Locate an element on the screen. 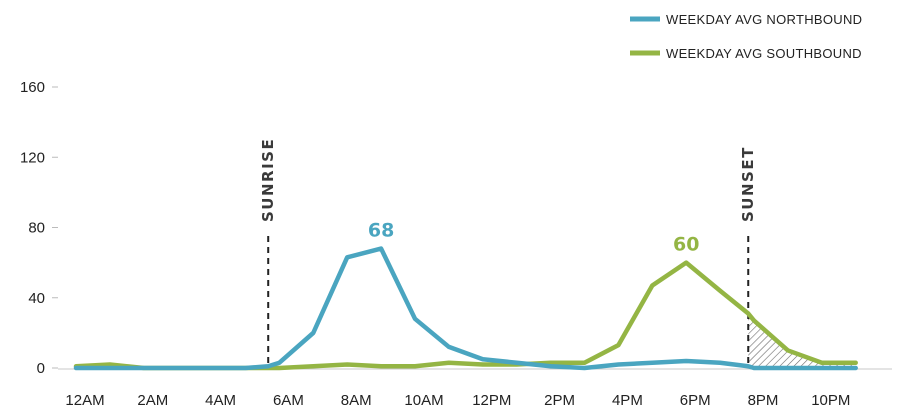 The image size is (905, 414). x-tick-label: 8AM is located at coordinates (356, 400).